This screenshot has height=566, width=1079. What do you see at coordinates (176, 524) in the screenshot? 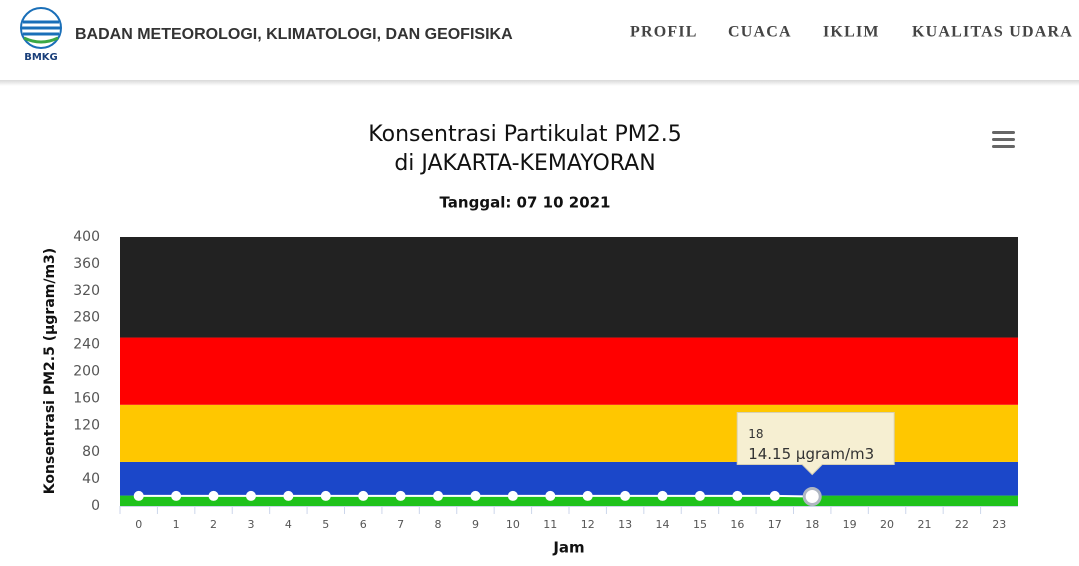
I see `x-tick-label: 1` at bounding box center [176, 524].